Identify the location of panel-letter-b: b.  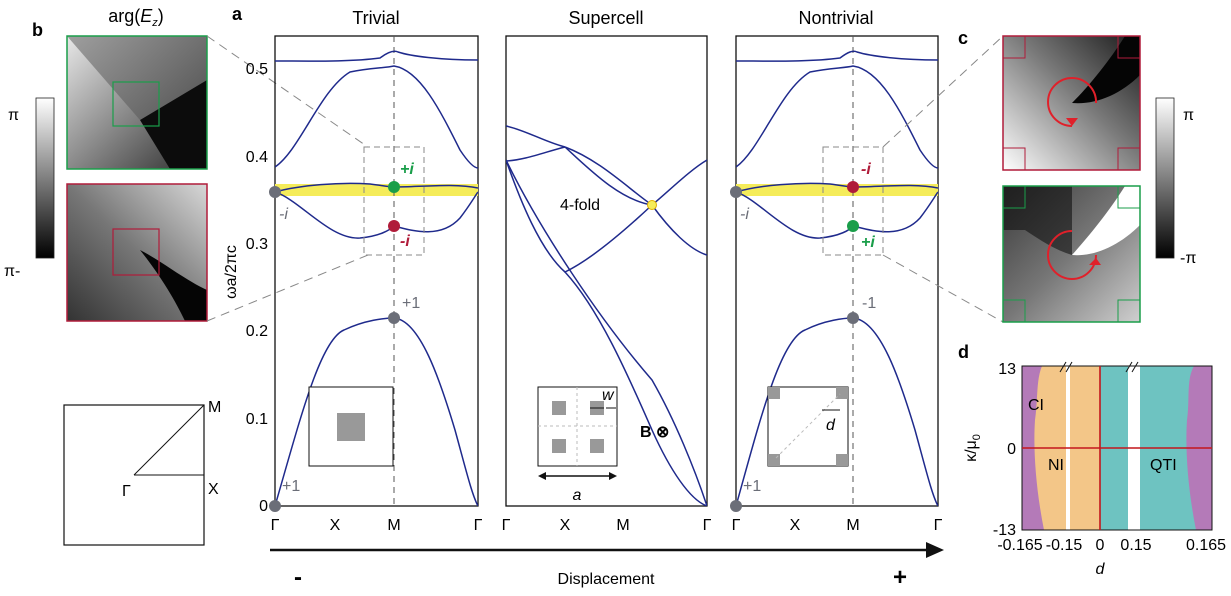
(37, 30).